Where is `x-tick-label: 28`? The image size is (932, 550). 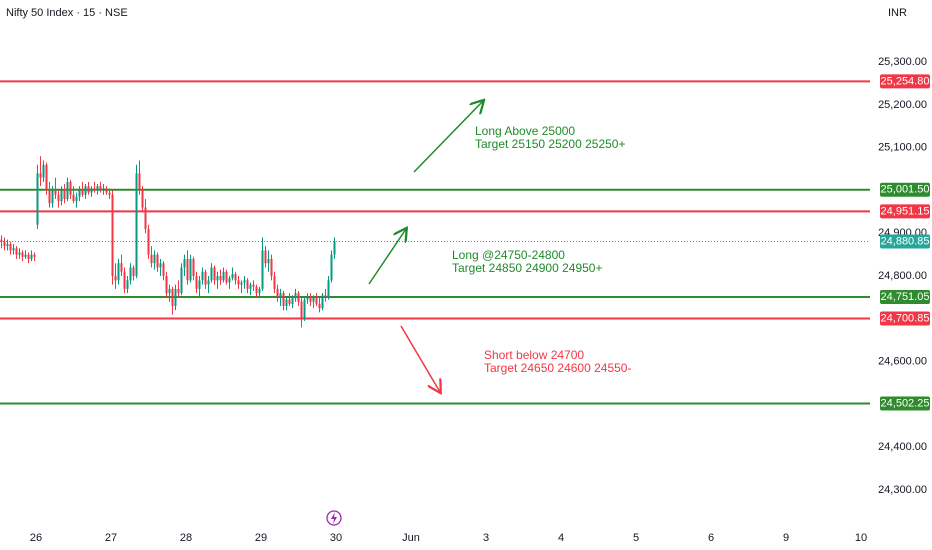 x-tick-label: 28 is located at coordinates (186, 538).